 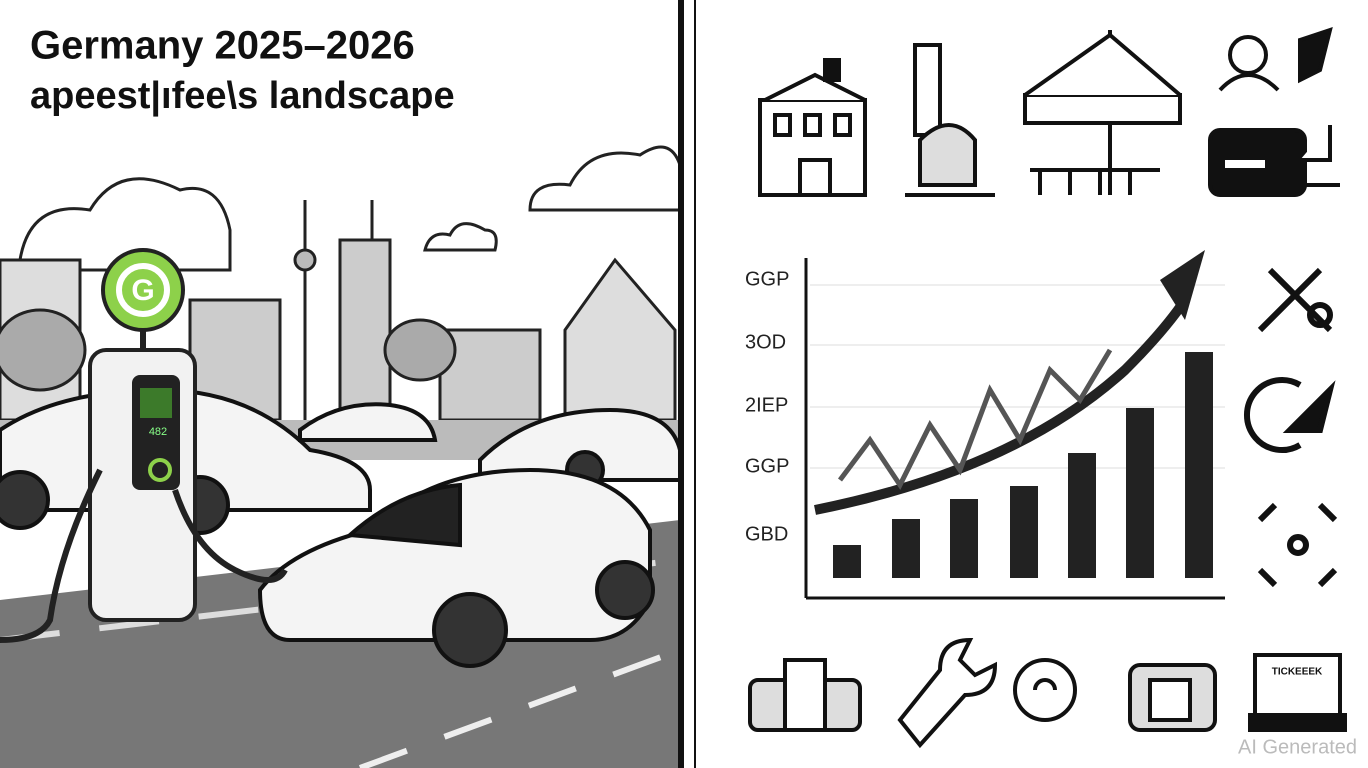 I want to click on axis-label: GBD, so click(x=766, y=534).